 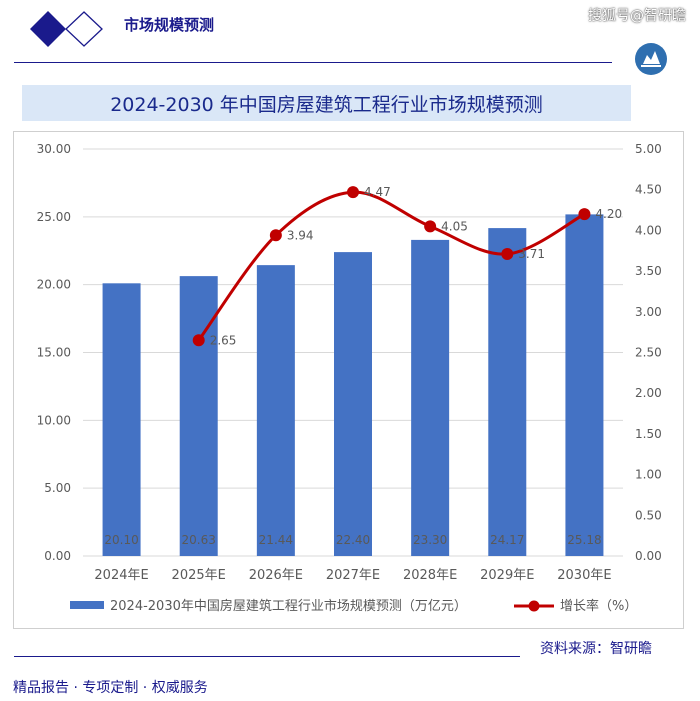 What do you see at coordinates (267, 656) in the screenshot?
I see `footer-divider` at bounding box center [267, 656].